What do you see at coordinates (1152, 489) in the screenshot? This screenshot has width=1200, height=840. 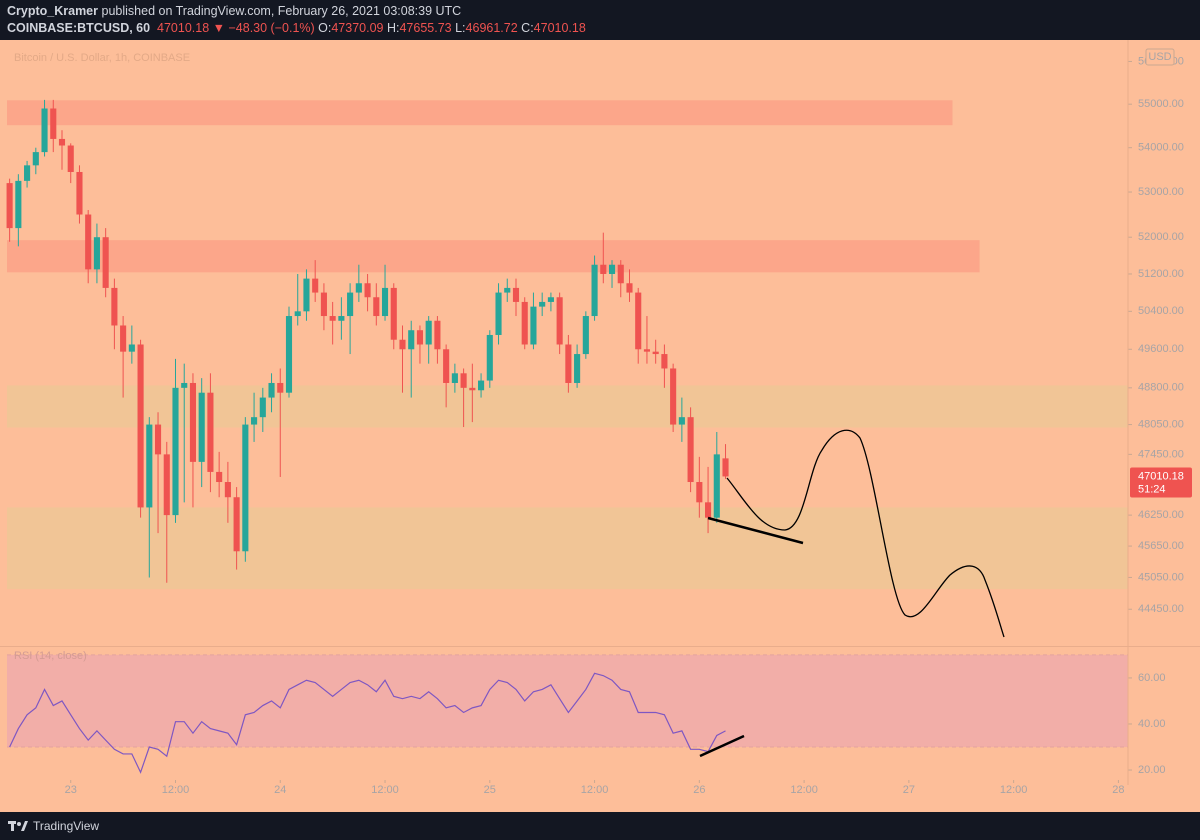 I see `countdown: 51:24` at bounding box center [1152, 489].